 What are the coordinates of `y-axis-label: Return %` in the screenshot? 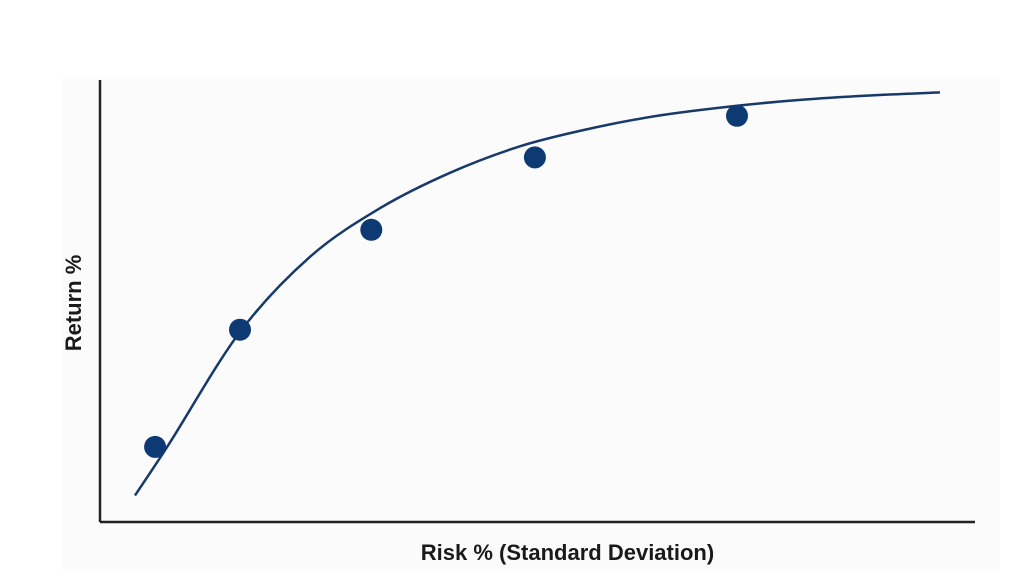 It's located at (73, 303).